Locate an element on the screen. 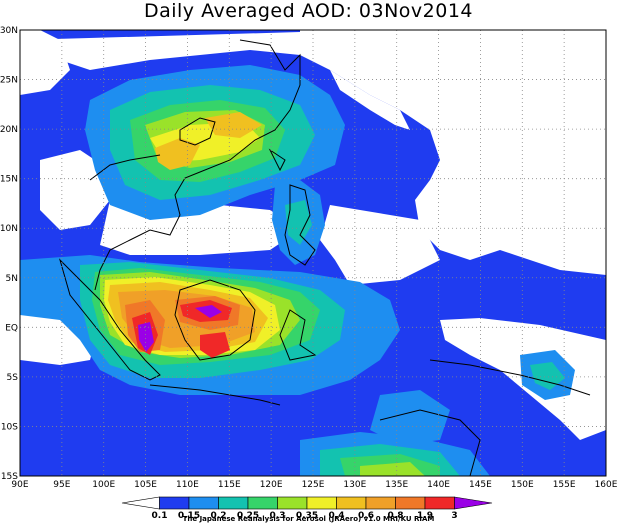 Image resolution: width=617 pixels, height=527 pixels. aod-contour-png is located at coordinates (547, 376).